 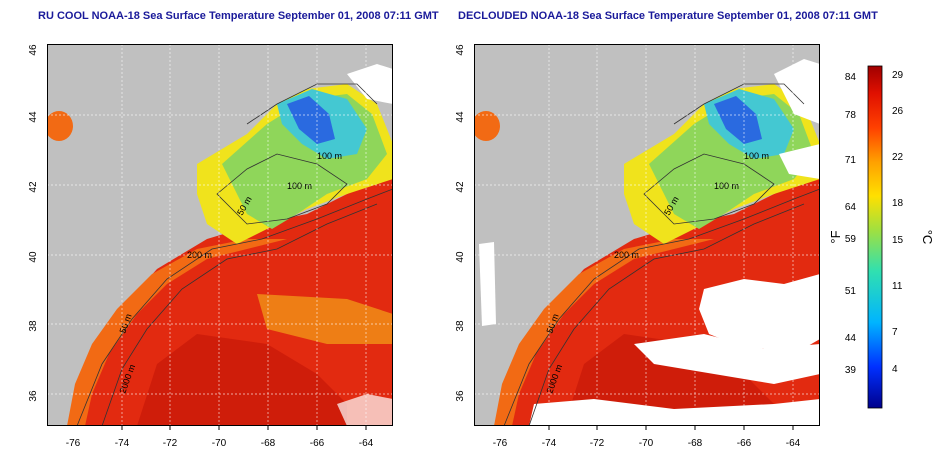 What do you see at coordinates (325, 319) in the screenshot?
I see `ocean-yellow-streaks` at bounding box center [325, 319].